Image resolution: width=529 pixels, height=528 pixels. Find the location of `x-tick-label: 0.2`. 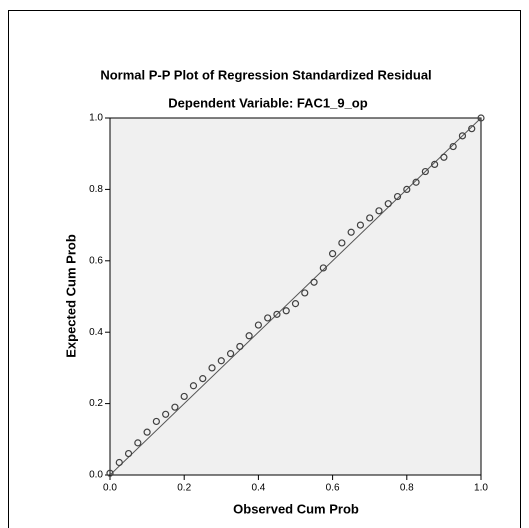

x-tick-label: 0.2 is located at coordinates (184, 488).